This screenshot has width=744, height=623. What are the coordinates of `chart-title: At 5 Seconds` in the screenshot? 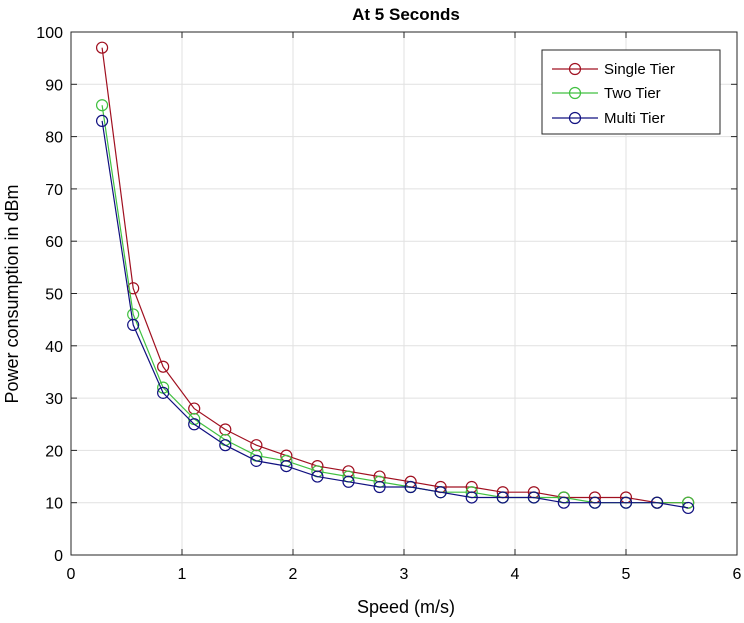 It's located at (406, 14).